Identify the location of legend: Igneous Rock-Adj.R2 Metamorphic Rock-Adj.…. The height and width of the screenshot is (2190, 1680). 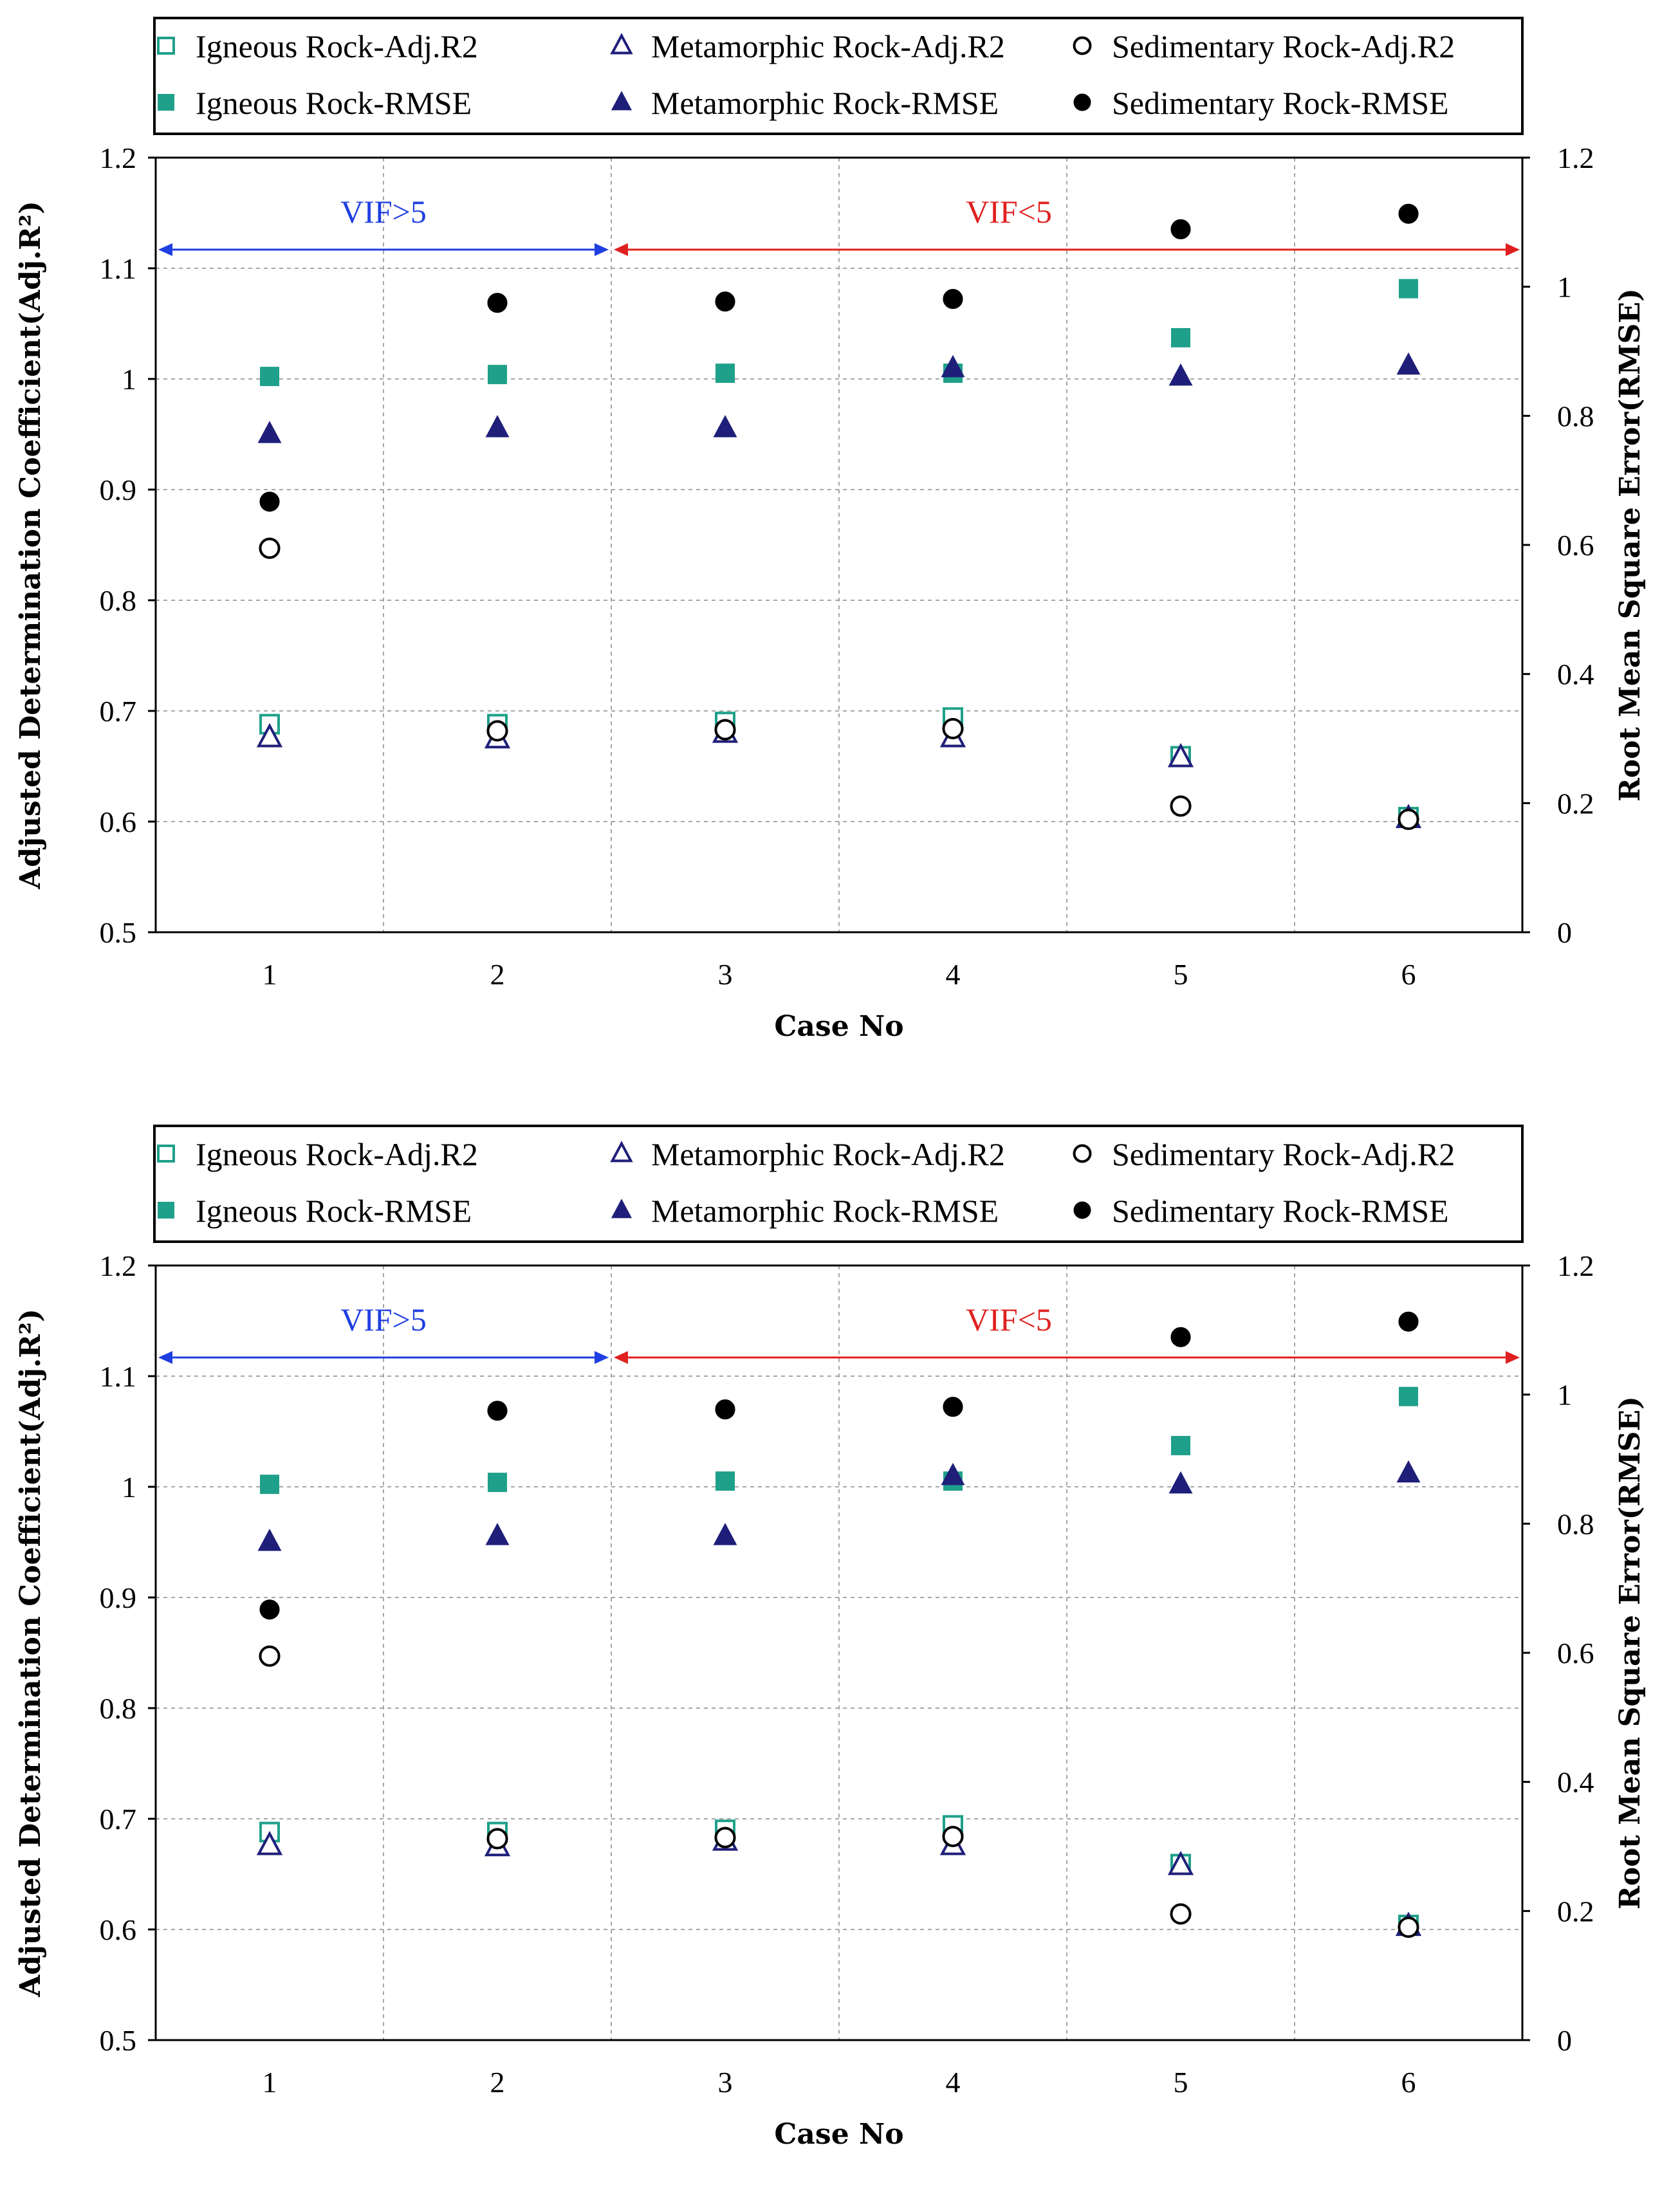
(838, 76).